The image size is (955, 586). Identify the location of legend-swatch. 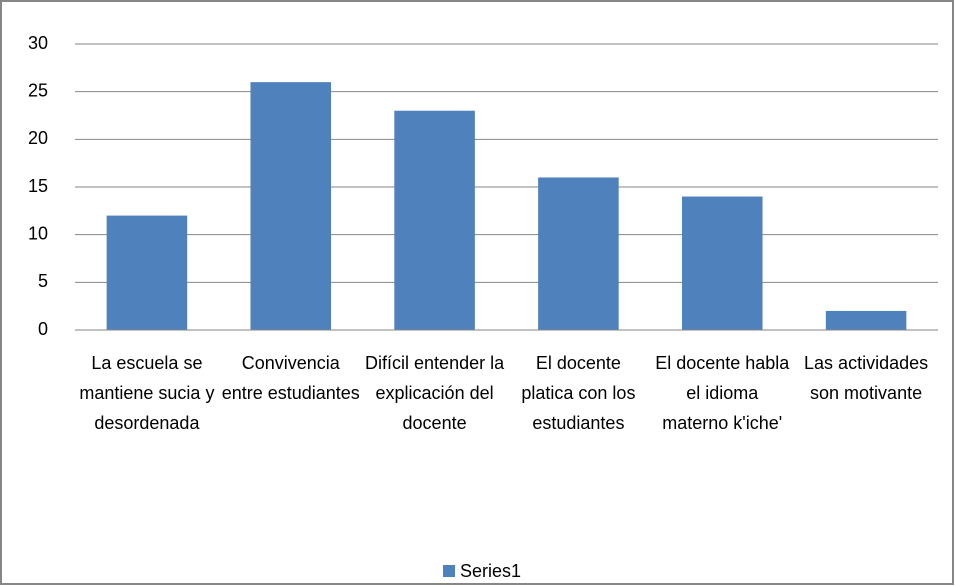
(449, 571).